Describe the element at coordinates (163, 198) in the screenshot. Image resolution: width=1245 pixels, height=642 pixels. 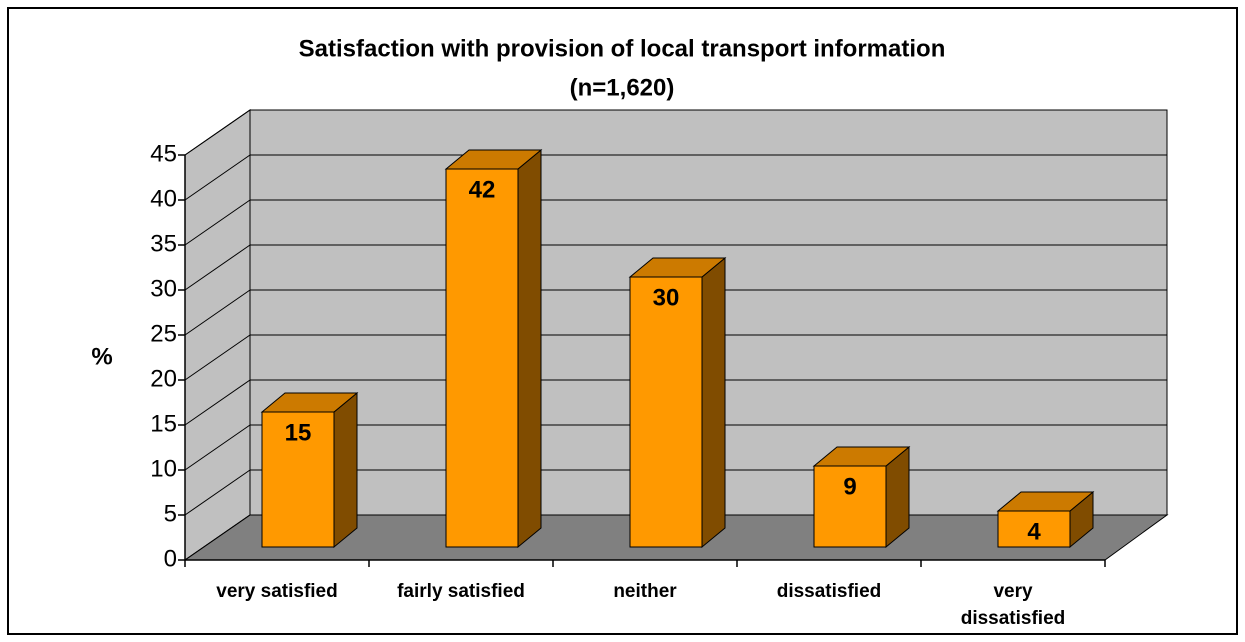
I see `y-tick-label: 40` at that location.